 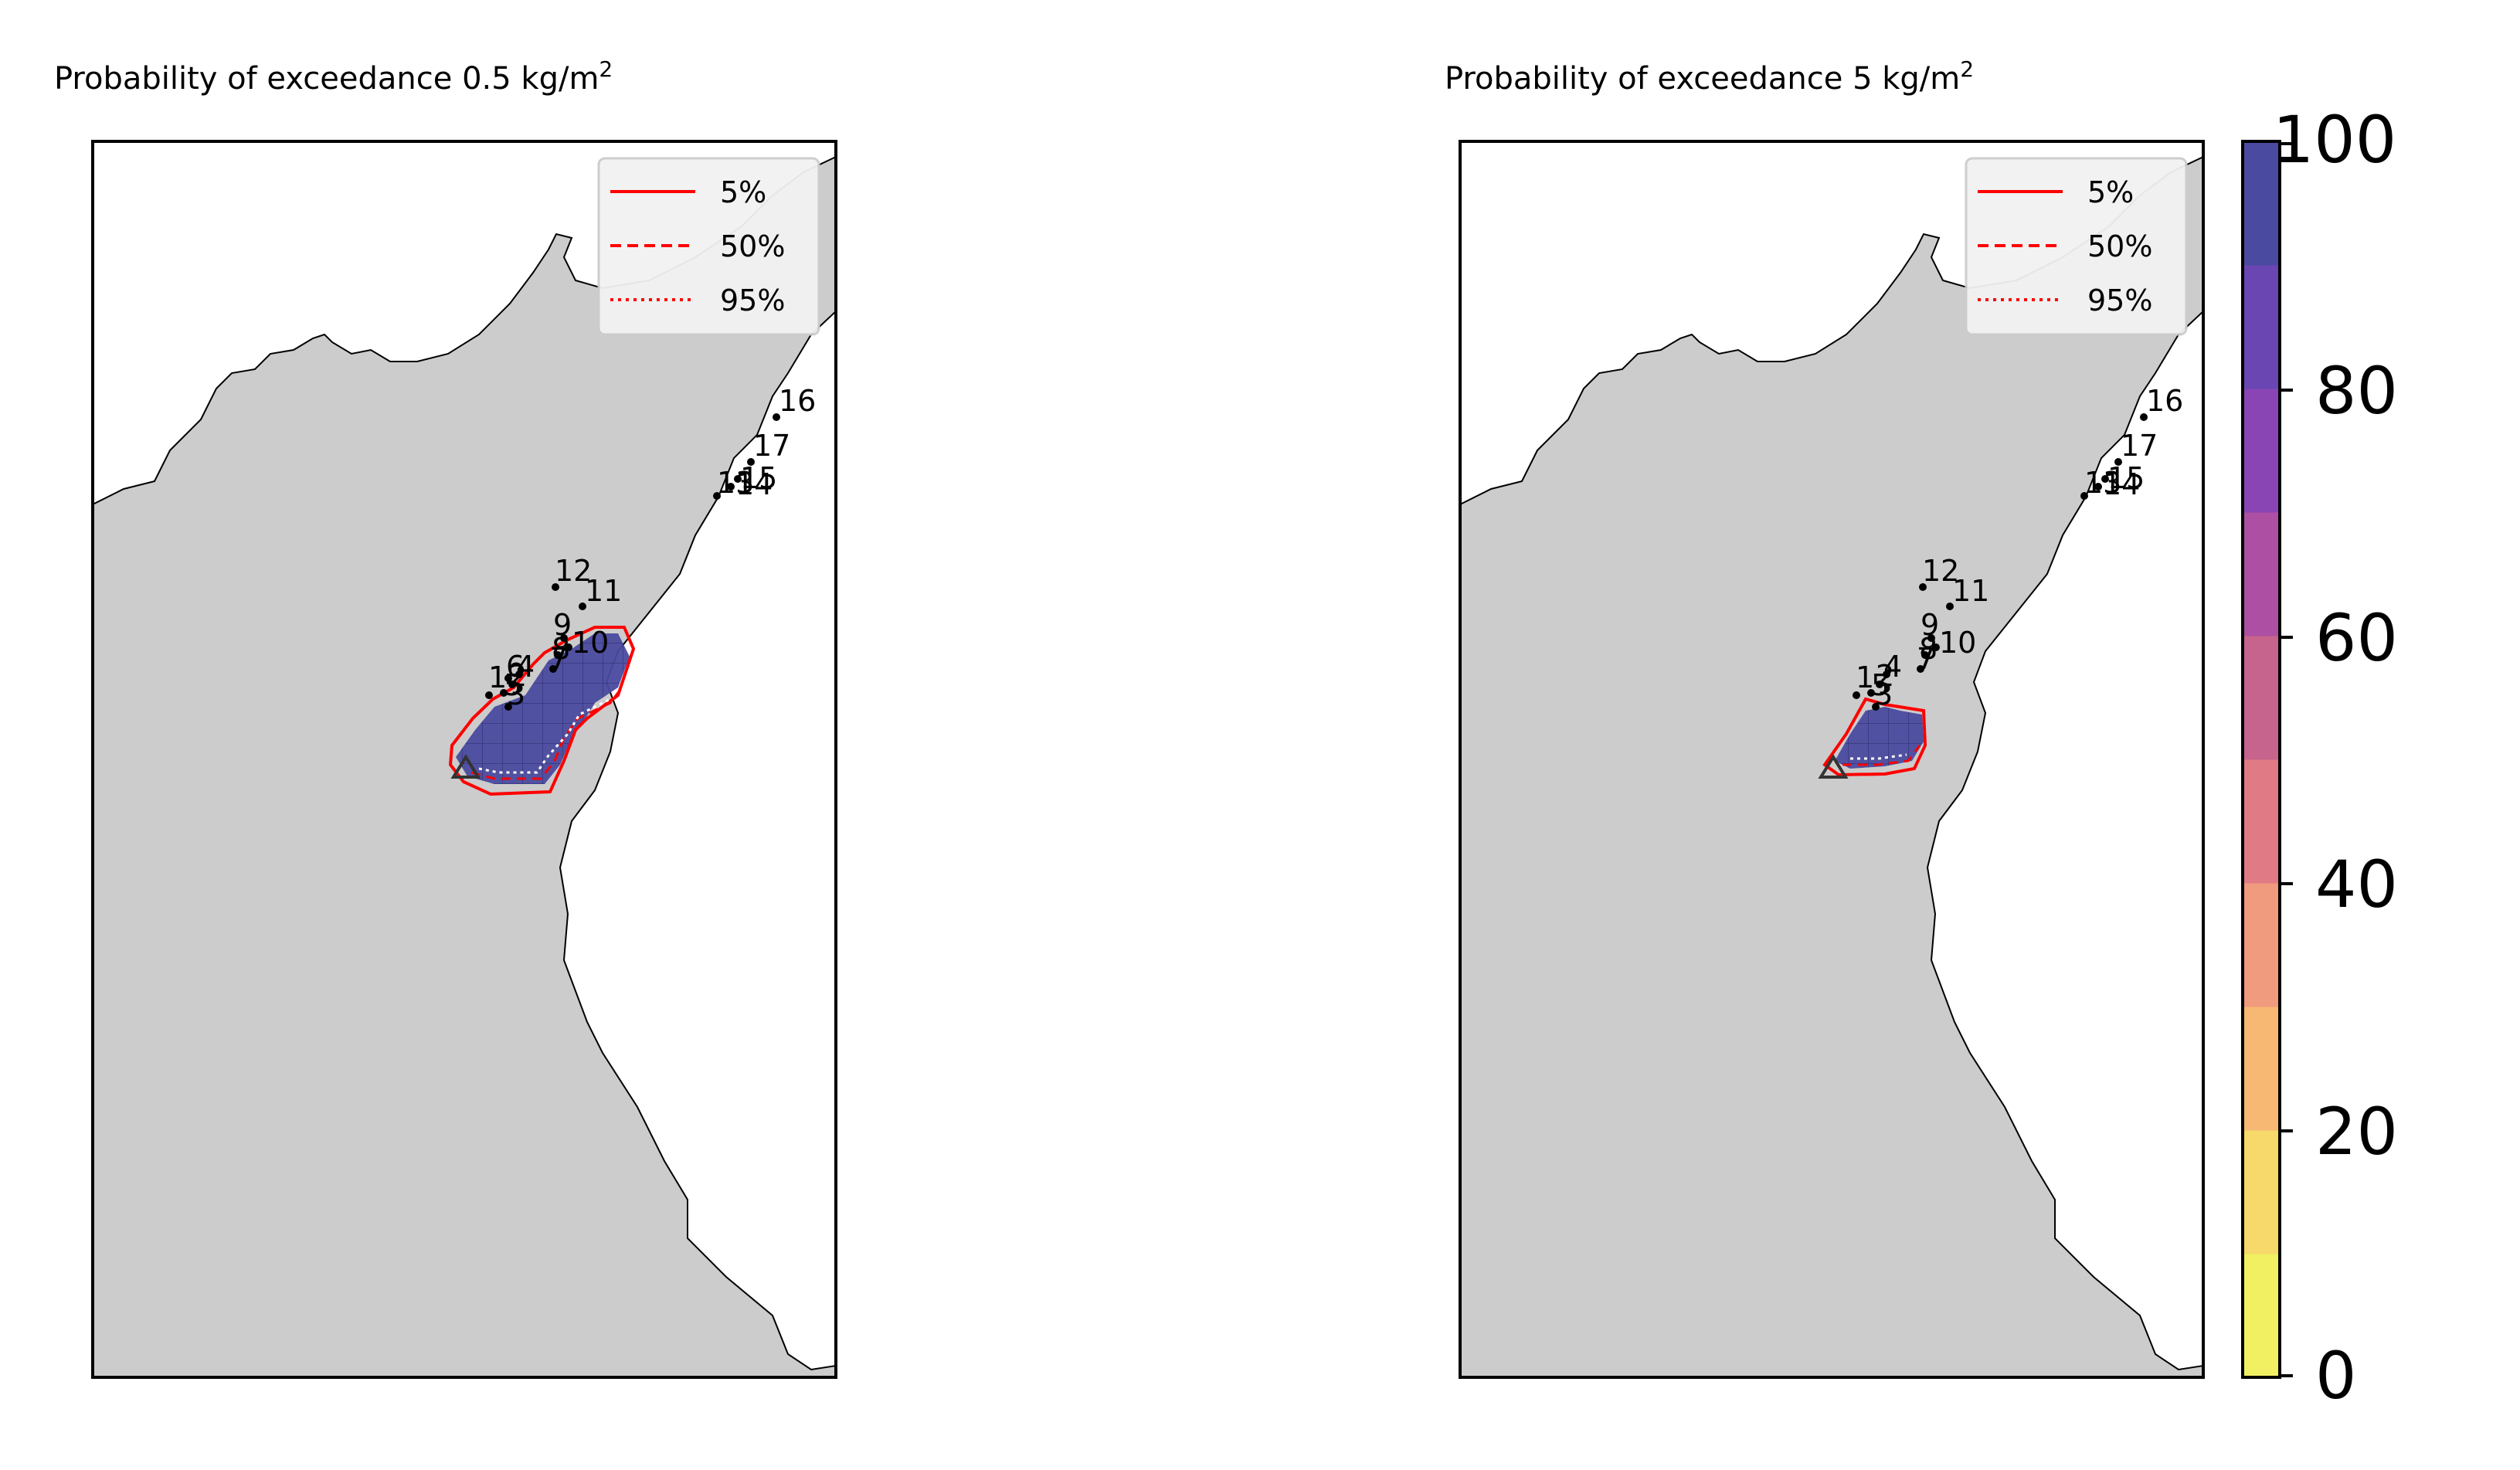 What do you see at coordinates (1710, 76) in the screenshot?
I see `right-panel-title: Probability of exceedance 5 kg/m2` at bounding box center [1710, 76].